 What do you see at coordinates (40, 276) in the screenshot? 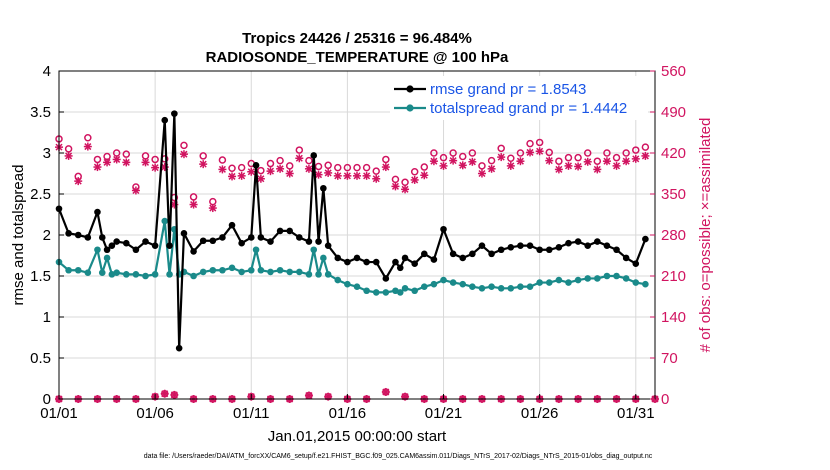
I see `y-tick-label: 1.5` at bounding box center [40, 276].